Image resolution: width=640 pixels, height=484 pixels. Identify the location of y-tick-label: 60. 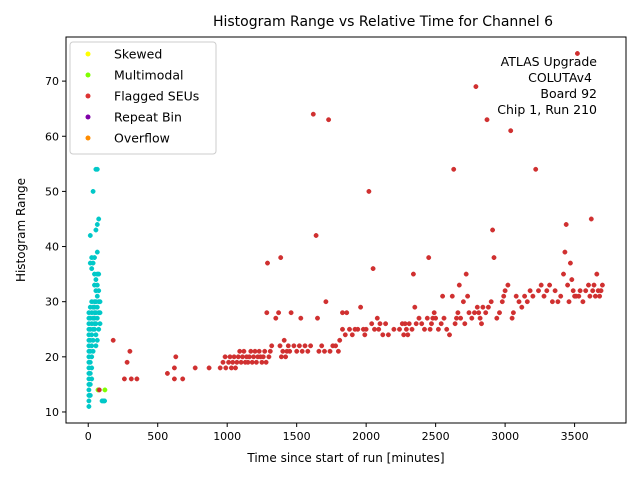
(52, 136).